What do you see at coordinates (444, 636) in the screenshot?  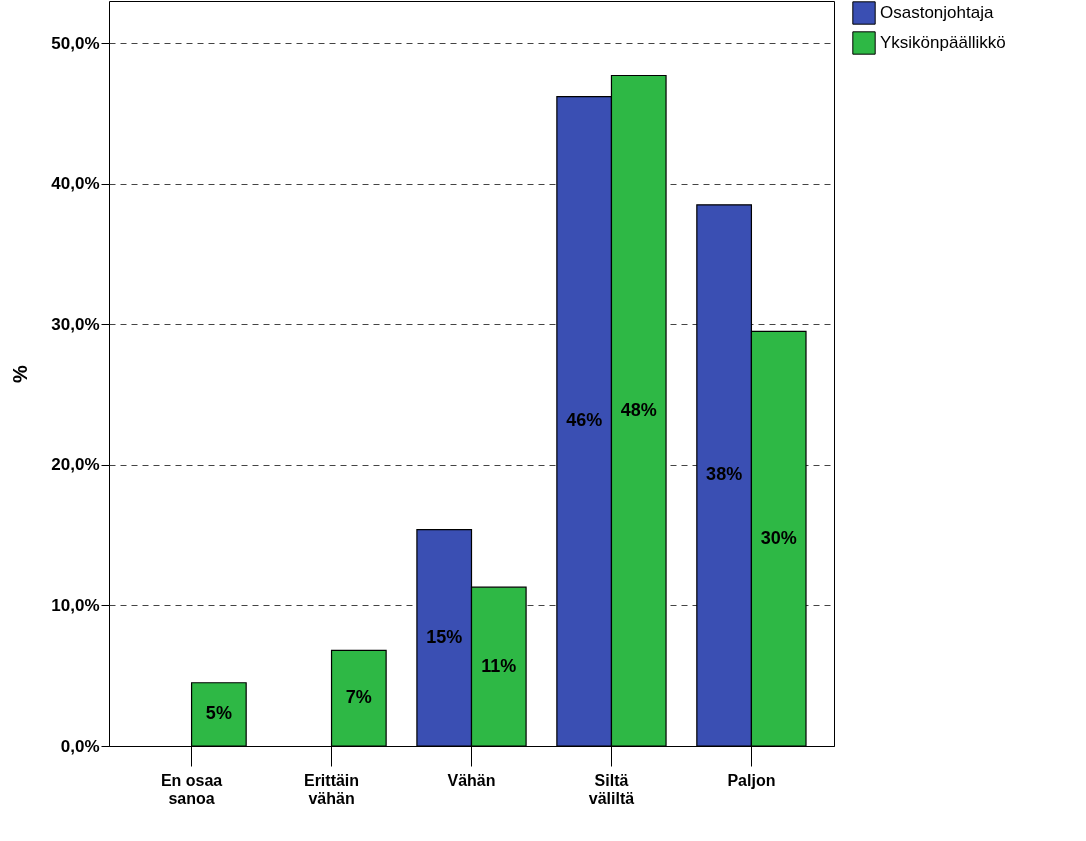 I see `data-label: 15%` at bounding box center [444, 636].